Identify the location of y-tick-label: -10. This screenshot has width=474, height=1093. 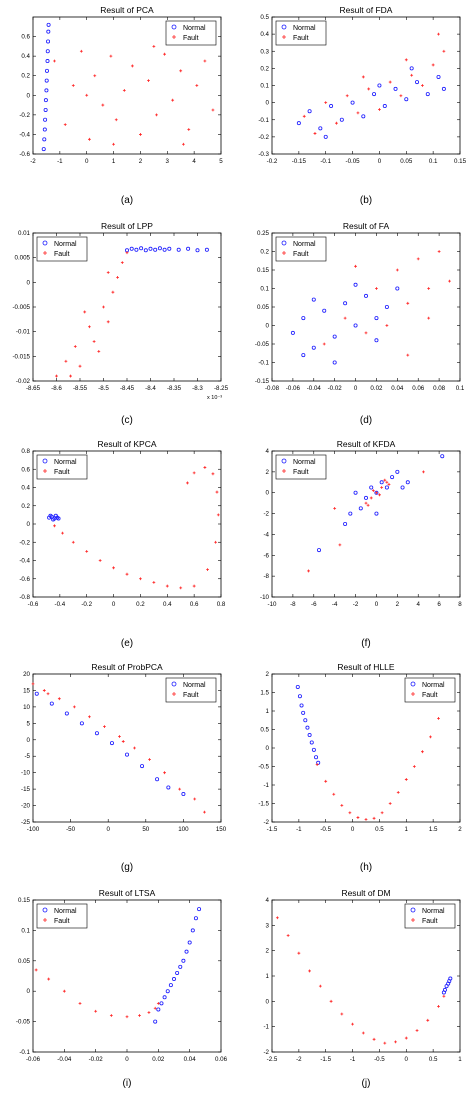
(265, 597).